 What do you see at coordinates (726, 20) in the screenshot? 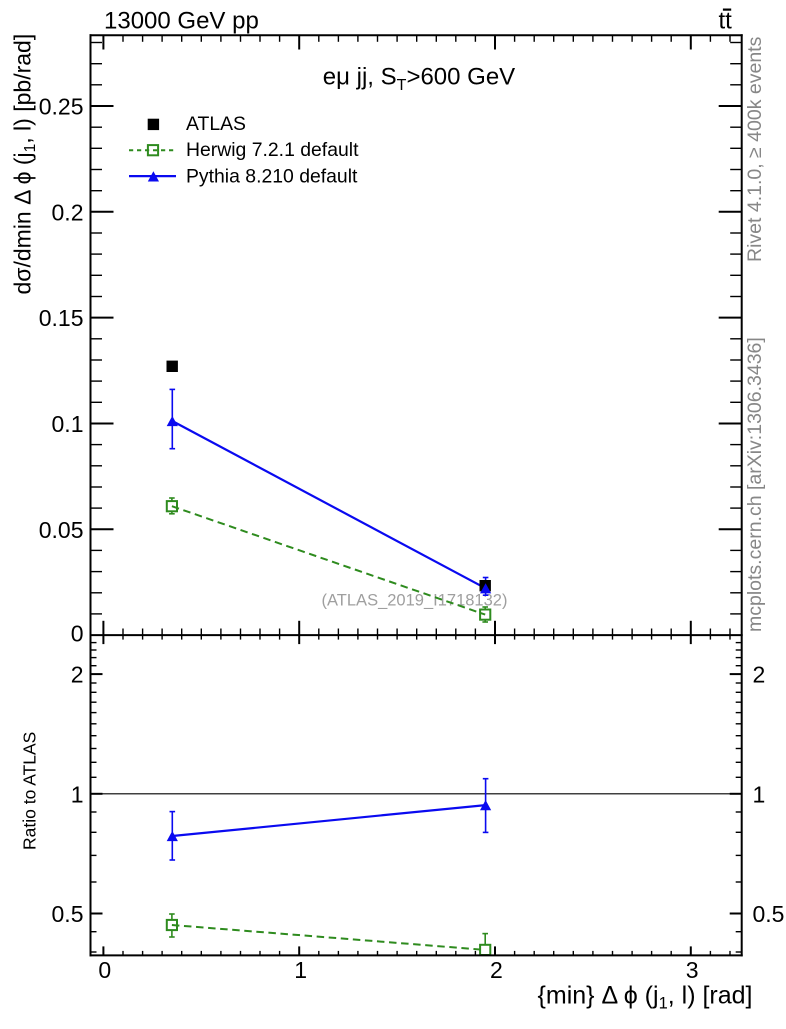
I see `svg-text: tt` at bounding box center [726, 20].